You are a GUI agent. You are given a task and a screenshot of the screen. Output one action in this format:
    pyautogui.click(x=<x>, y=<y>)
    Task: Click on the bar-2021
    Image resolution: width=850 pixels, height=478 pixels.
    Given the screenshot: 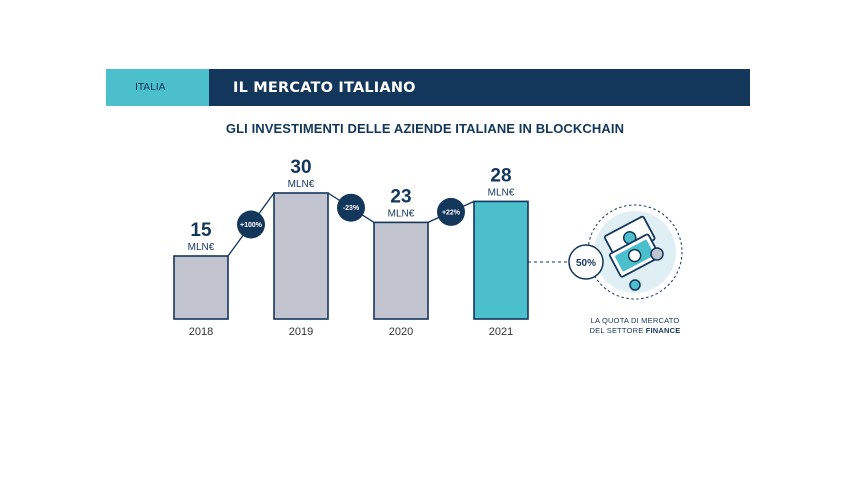 What is the action you would take?
    pyautogui.click(x=501, y=260)
    